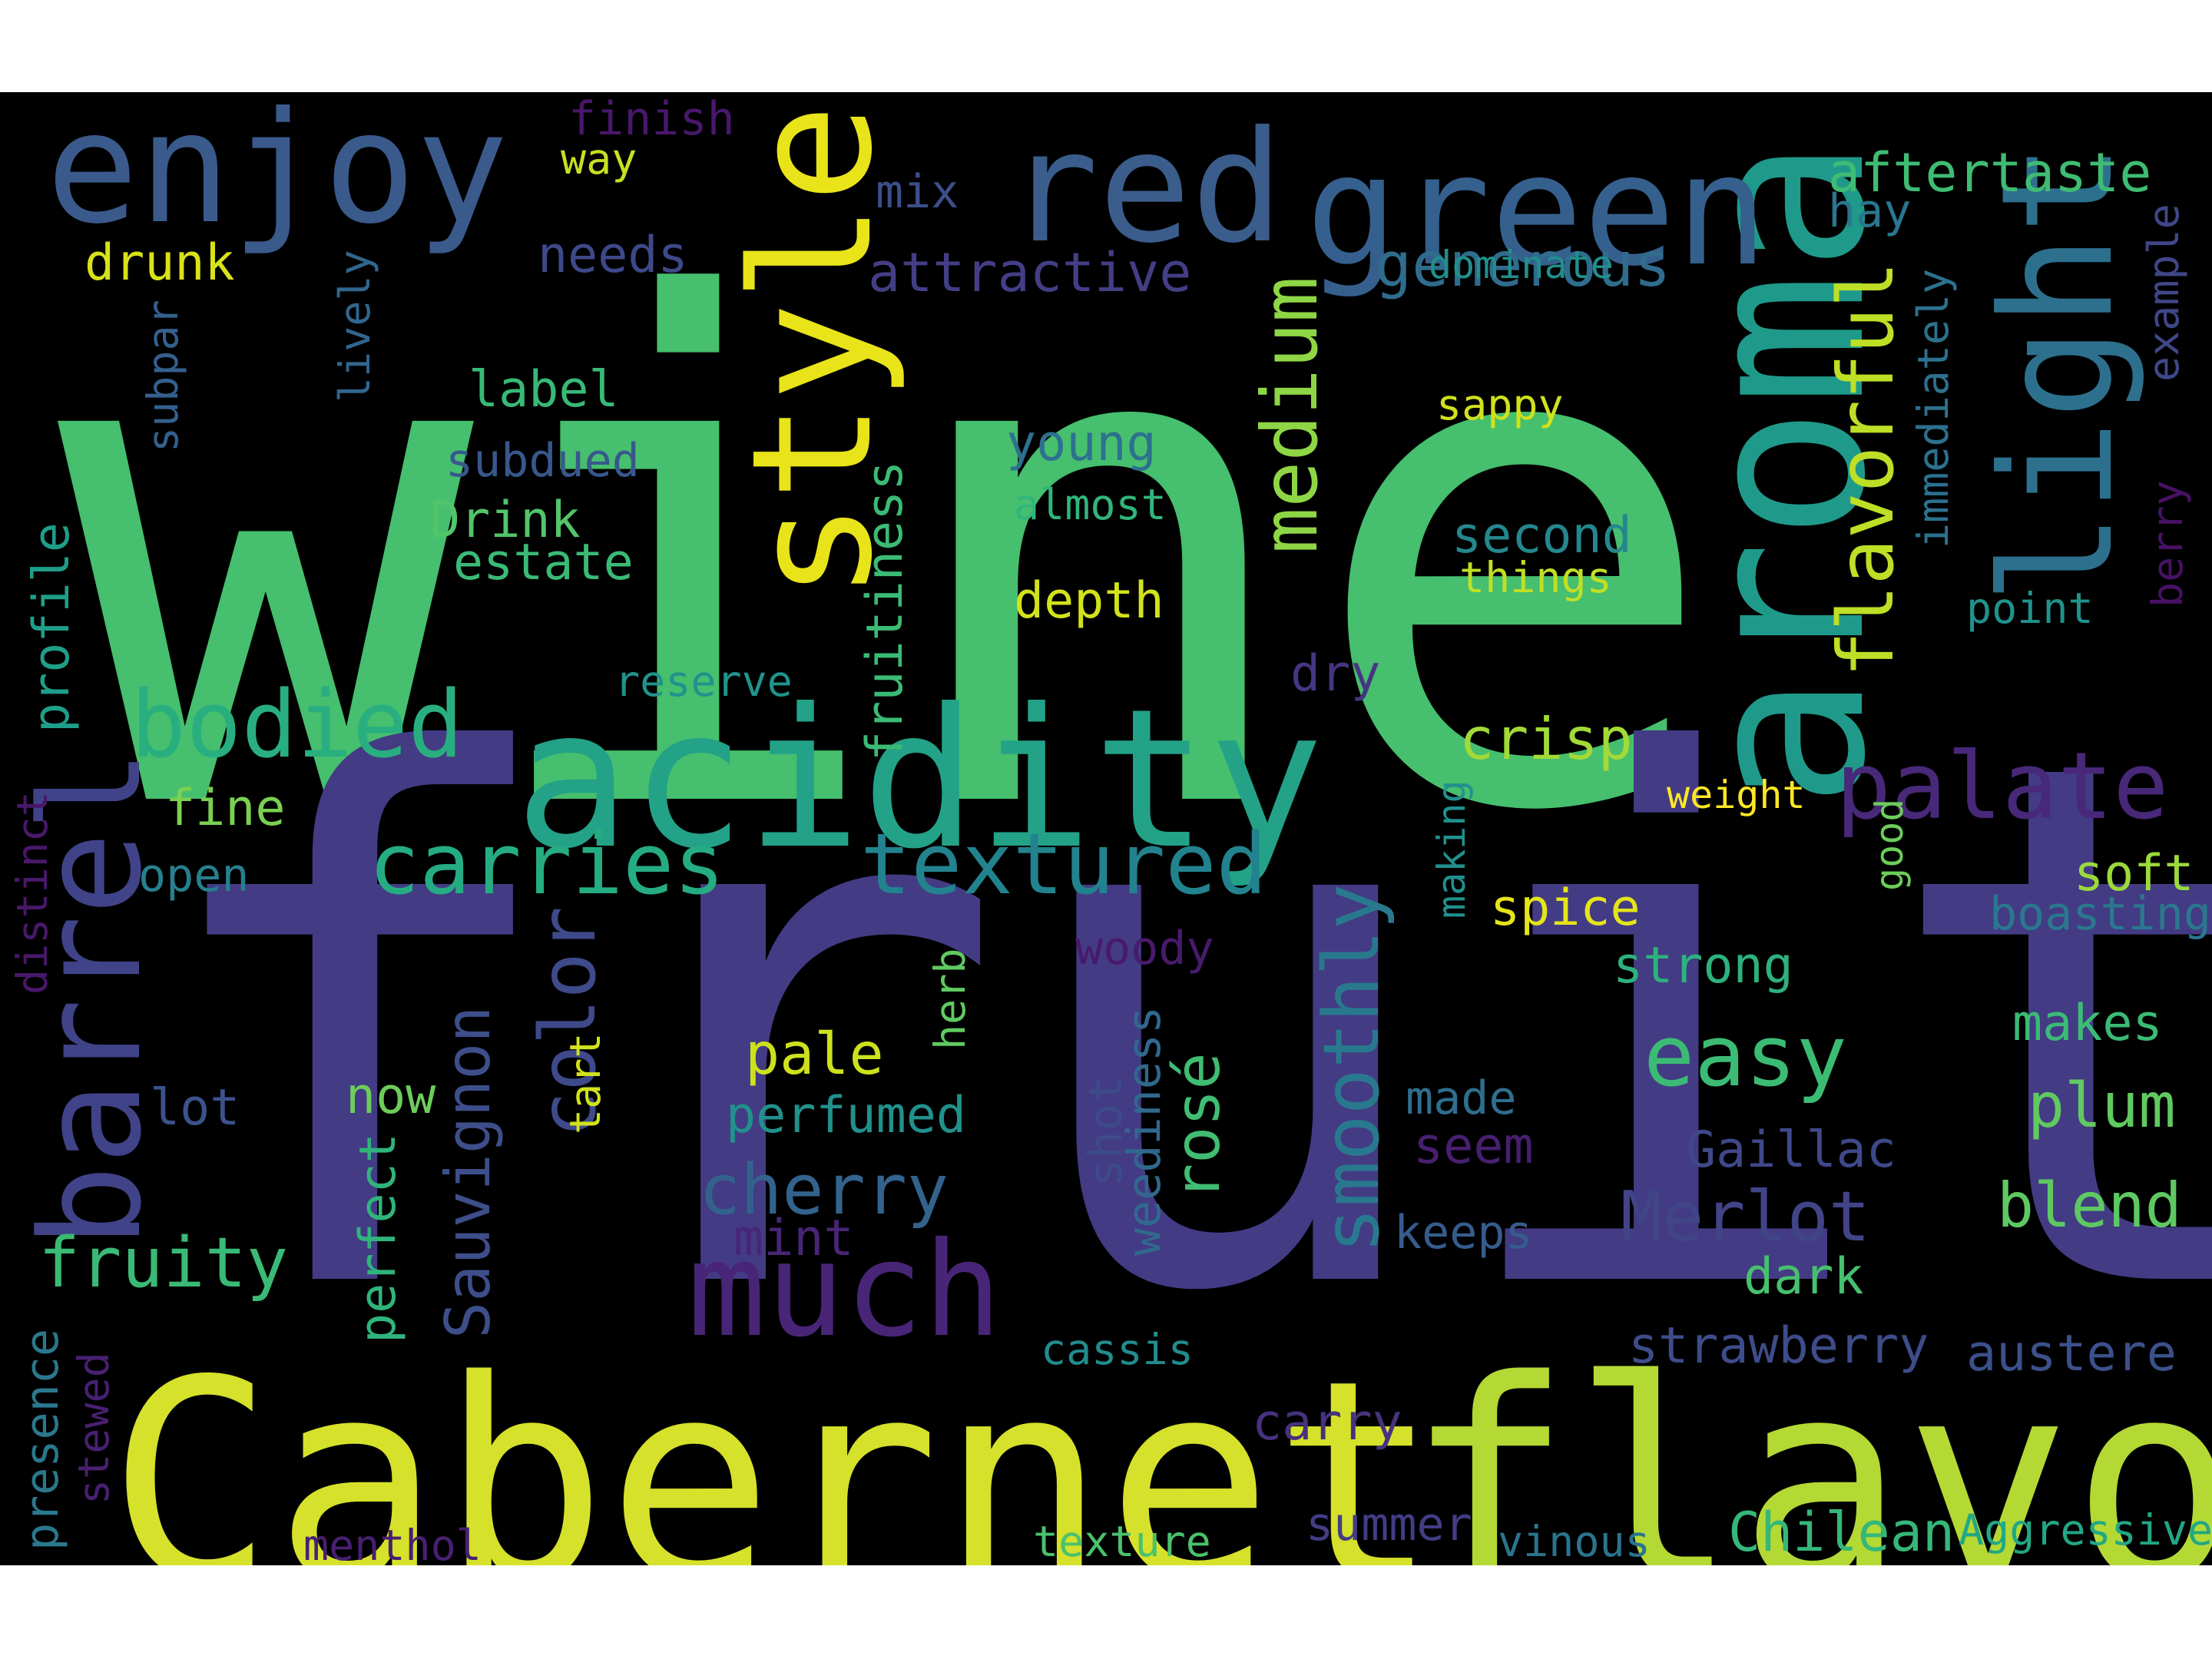  I want to click on word-chilean: Chilean, so click(1842, 1533).